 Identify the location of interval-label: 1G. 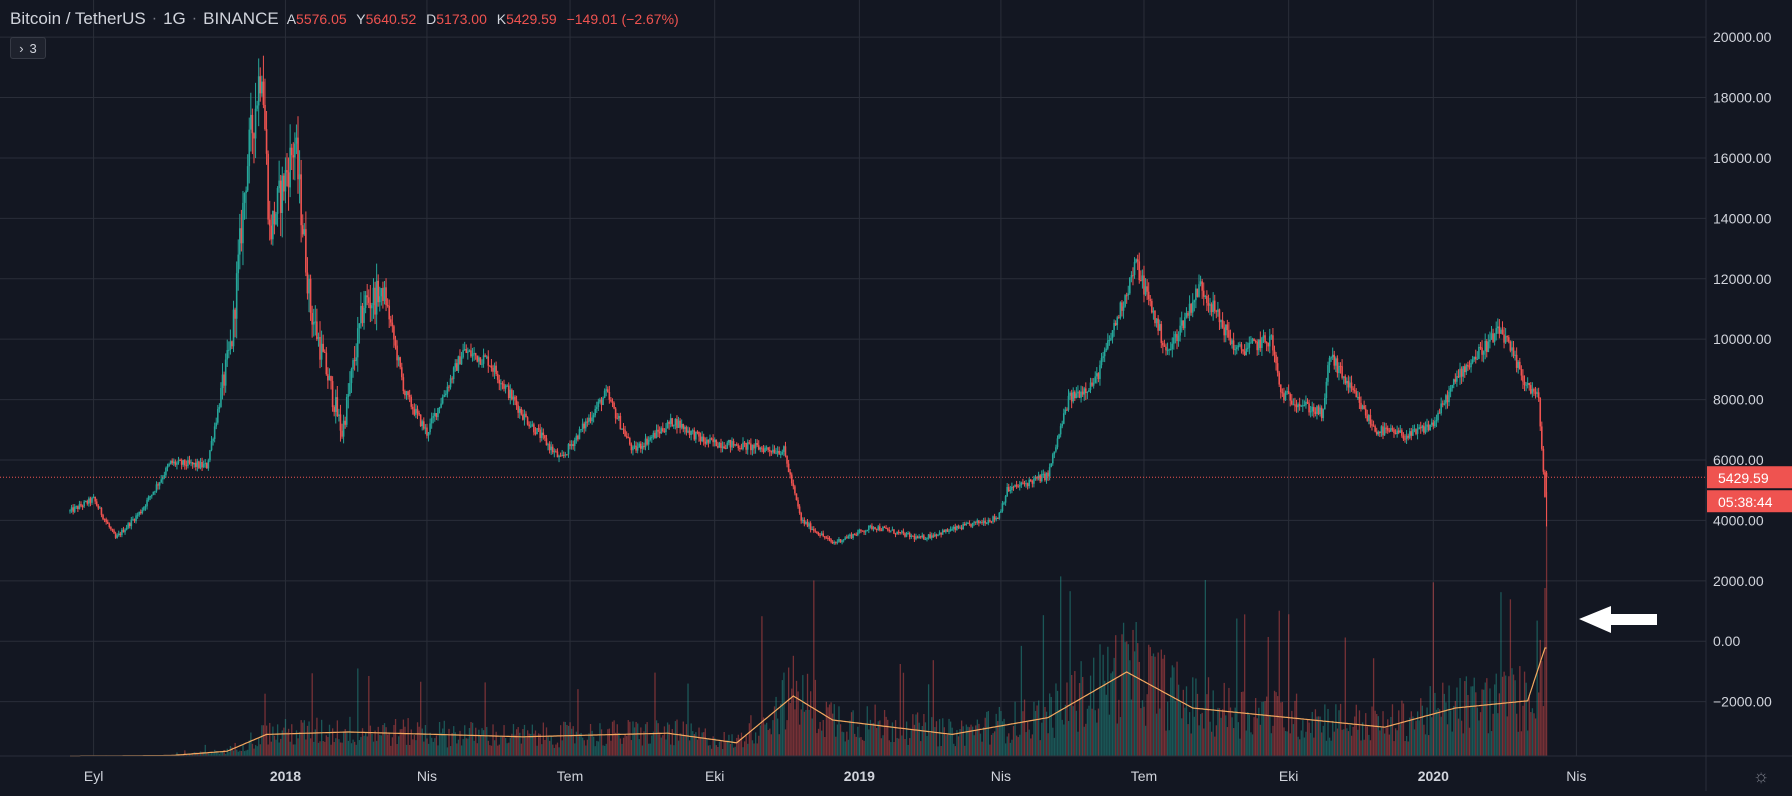
(174, 18).